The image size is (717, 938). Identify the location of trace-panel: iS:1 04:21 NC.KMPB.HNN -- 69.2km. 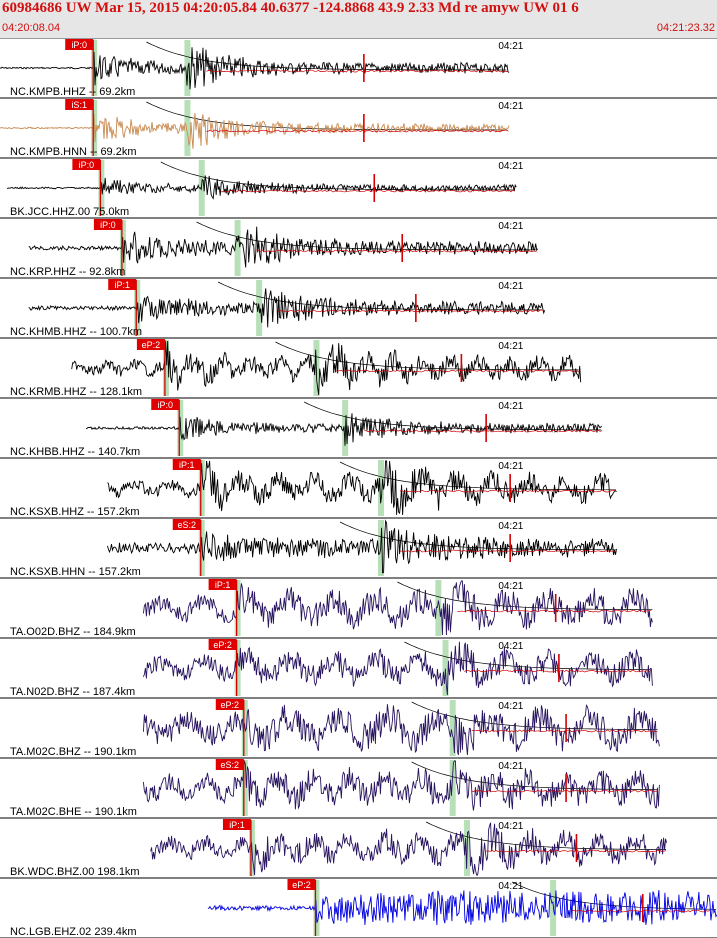
(358, 129).